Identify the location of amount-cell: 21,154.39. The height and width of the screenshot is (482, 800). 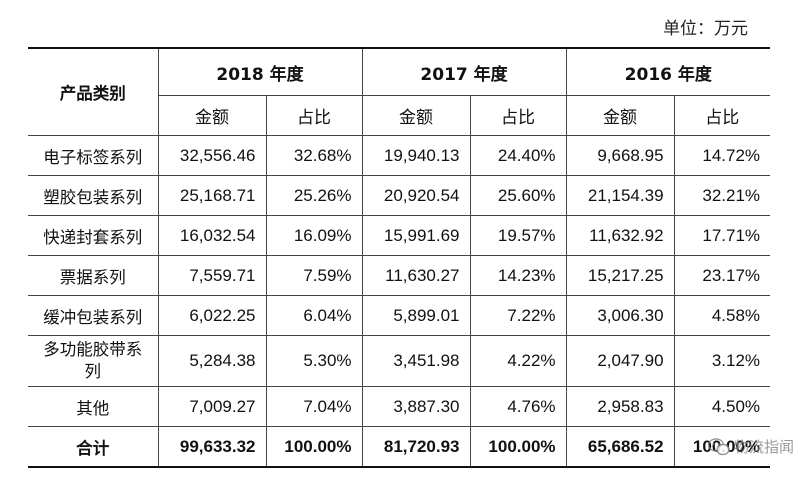
(620, 195).